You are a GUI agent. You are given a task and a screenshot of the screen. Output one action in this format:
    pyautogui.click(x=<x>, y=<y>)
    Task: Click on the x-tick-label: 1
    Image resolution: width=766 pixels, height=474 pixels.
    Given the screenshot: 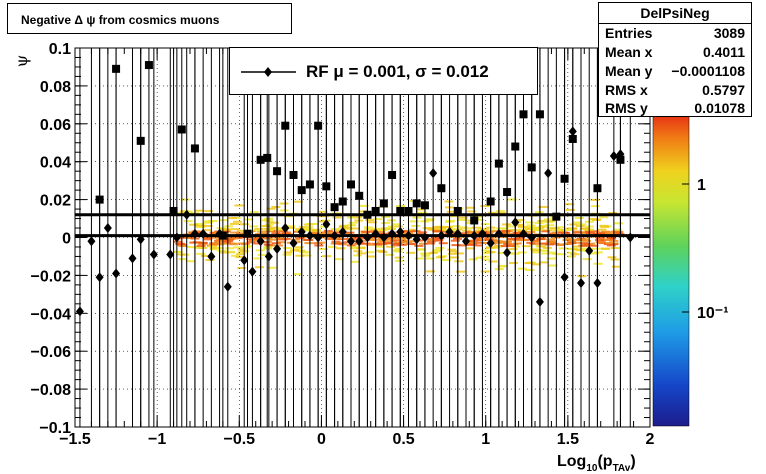 What is the action you would take?
    pyautogui.click(x=485, y=439)
    